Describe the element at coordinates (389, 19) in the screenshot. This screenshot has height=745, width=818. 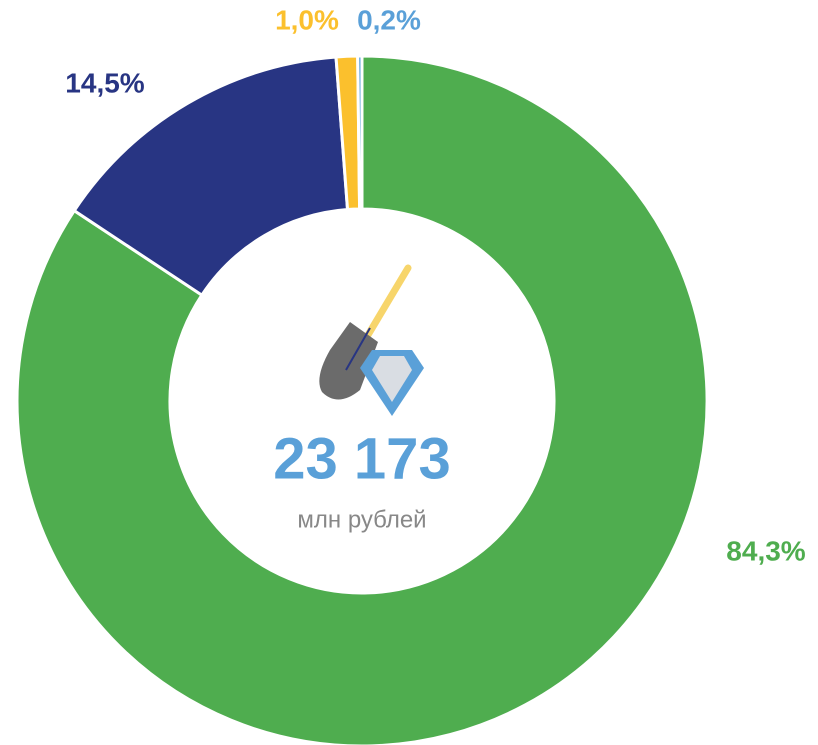
I see `data-label: 0,2%` at that location.